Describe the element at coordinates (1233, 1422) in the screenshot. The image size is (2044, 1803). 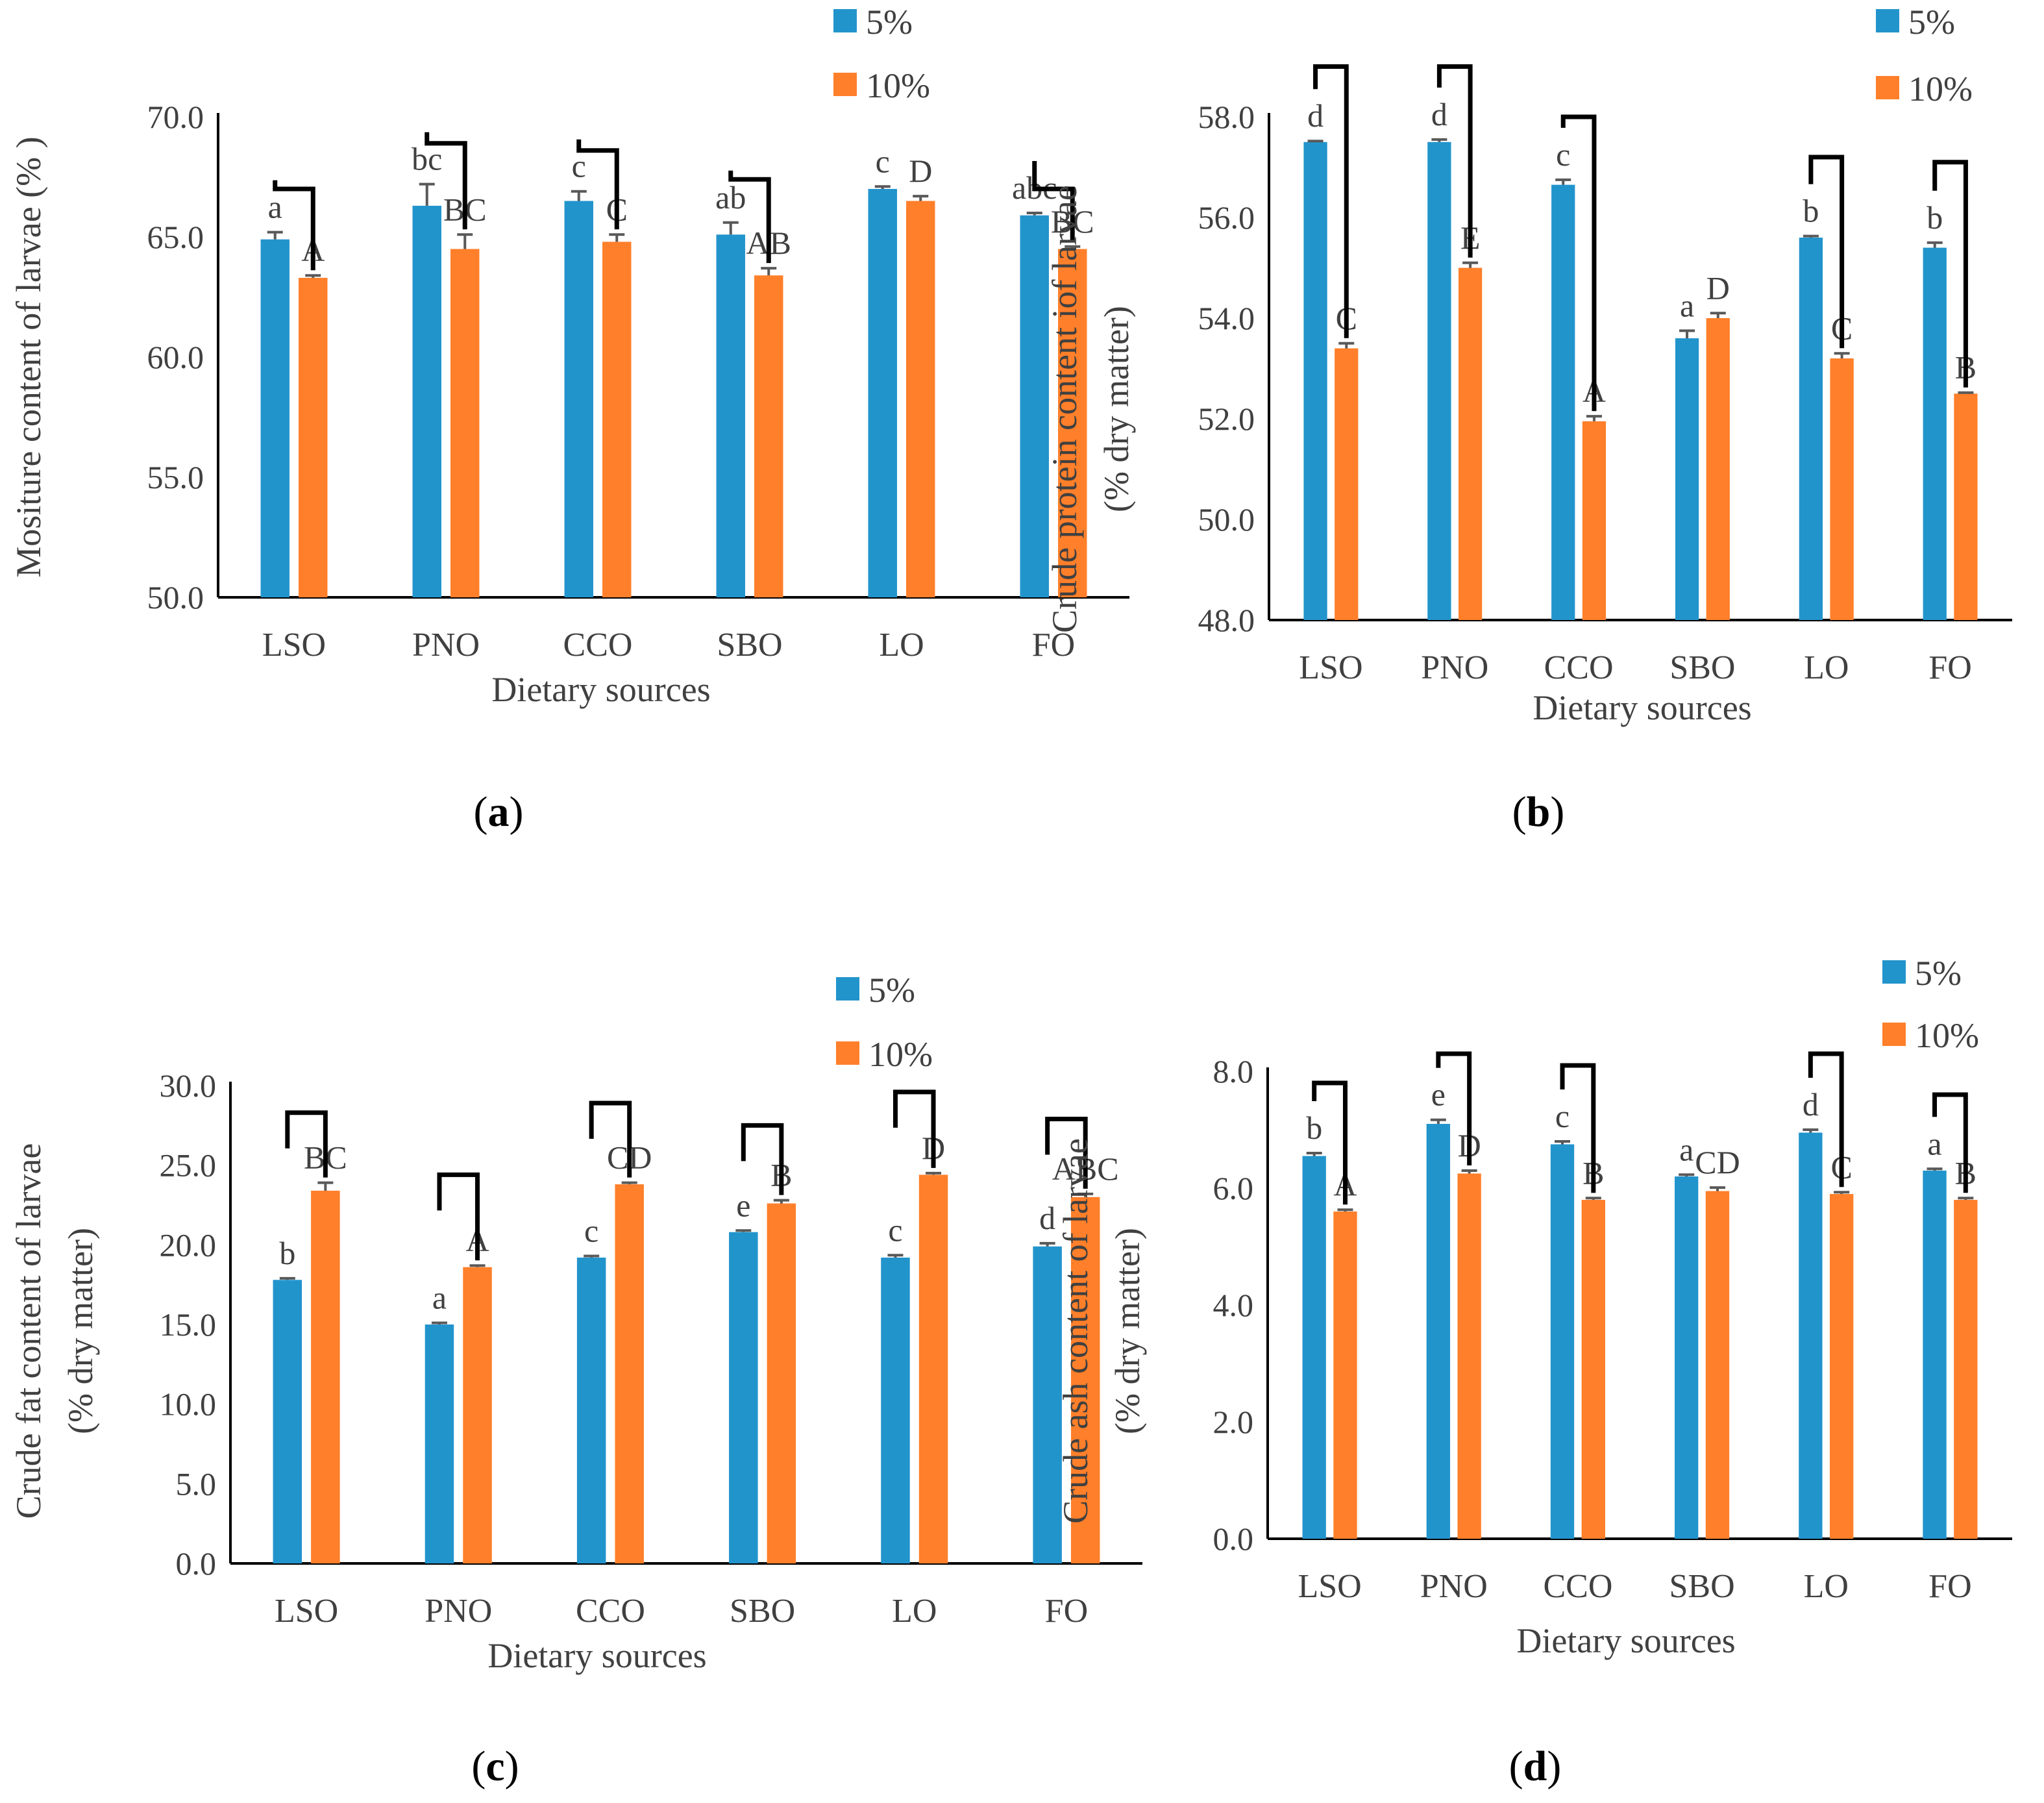
I see `y-tick-label: 2.0` at that location.